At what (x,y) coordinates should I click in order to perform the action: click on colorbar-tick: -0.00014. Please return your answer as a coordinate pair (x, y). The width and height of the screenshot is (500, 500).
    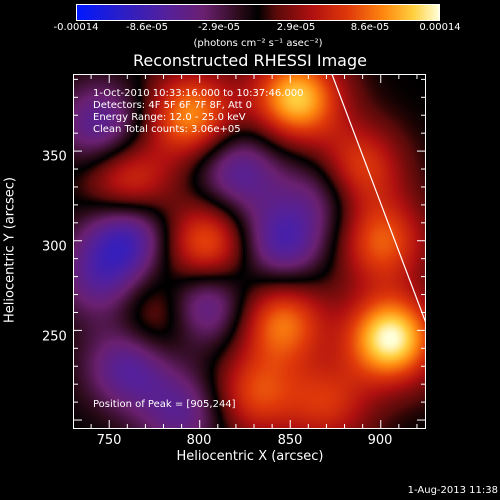
    Looking at the image, I should click on (76, 27).